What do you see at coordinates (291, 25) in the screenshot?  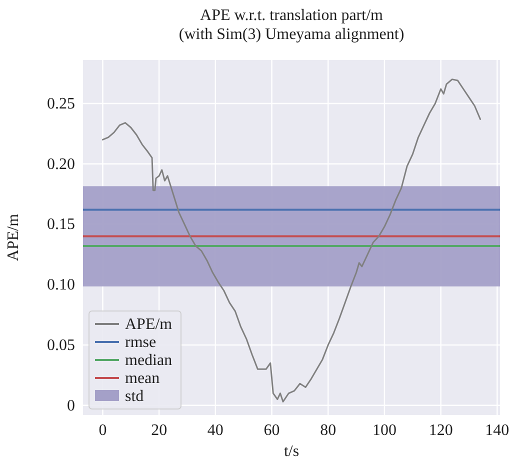 I see `chart-title: APE w.r.t. translation part/m (with Sim(3) Umeyama alignment)` at bounding box center [291, 25].